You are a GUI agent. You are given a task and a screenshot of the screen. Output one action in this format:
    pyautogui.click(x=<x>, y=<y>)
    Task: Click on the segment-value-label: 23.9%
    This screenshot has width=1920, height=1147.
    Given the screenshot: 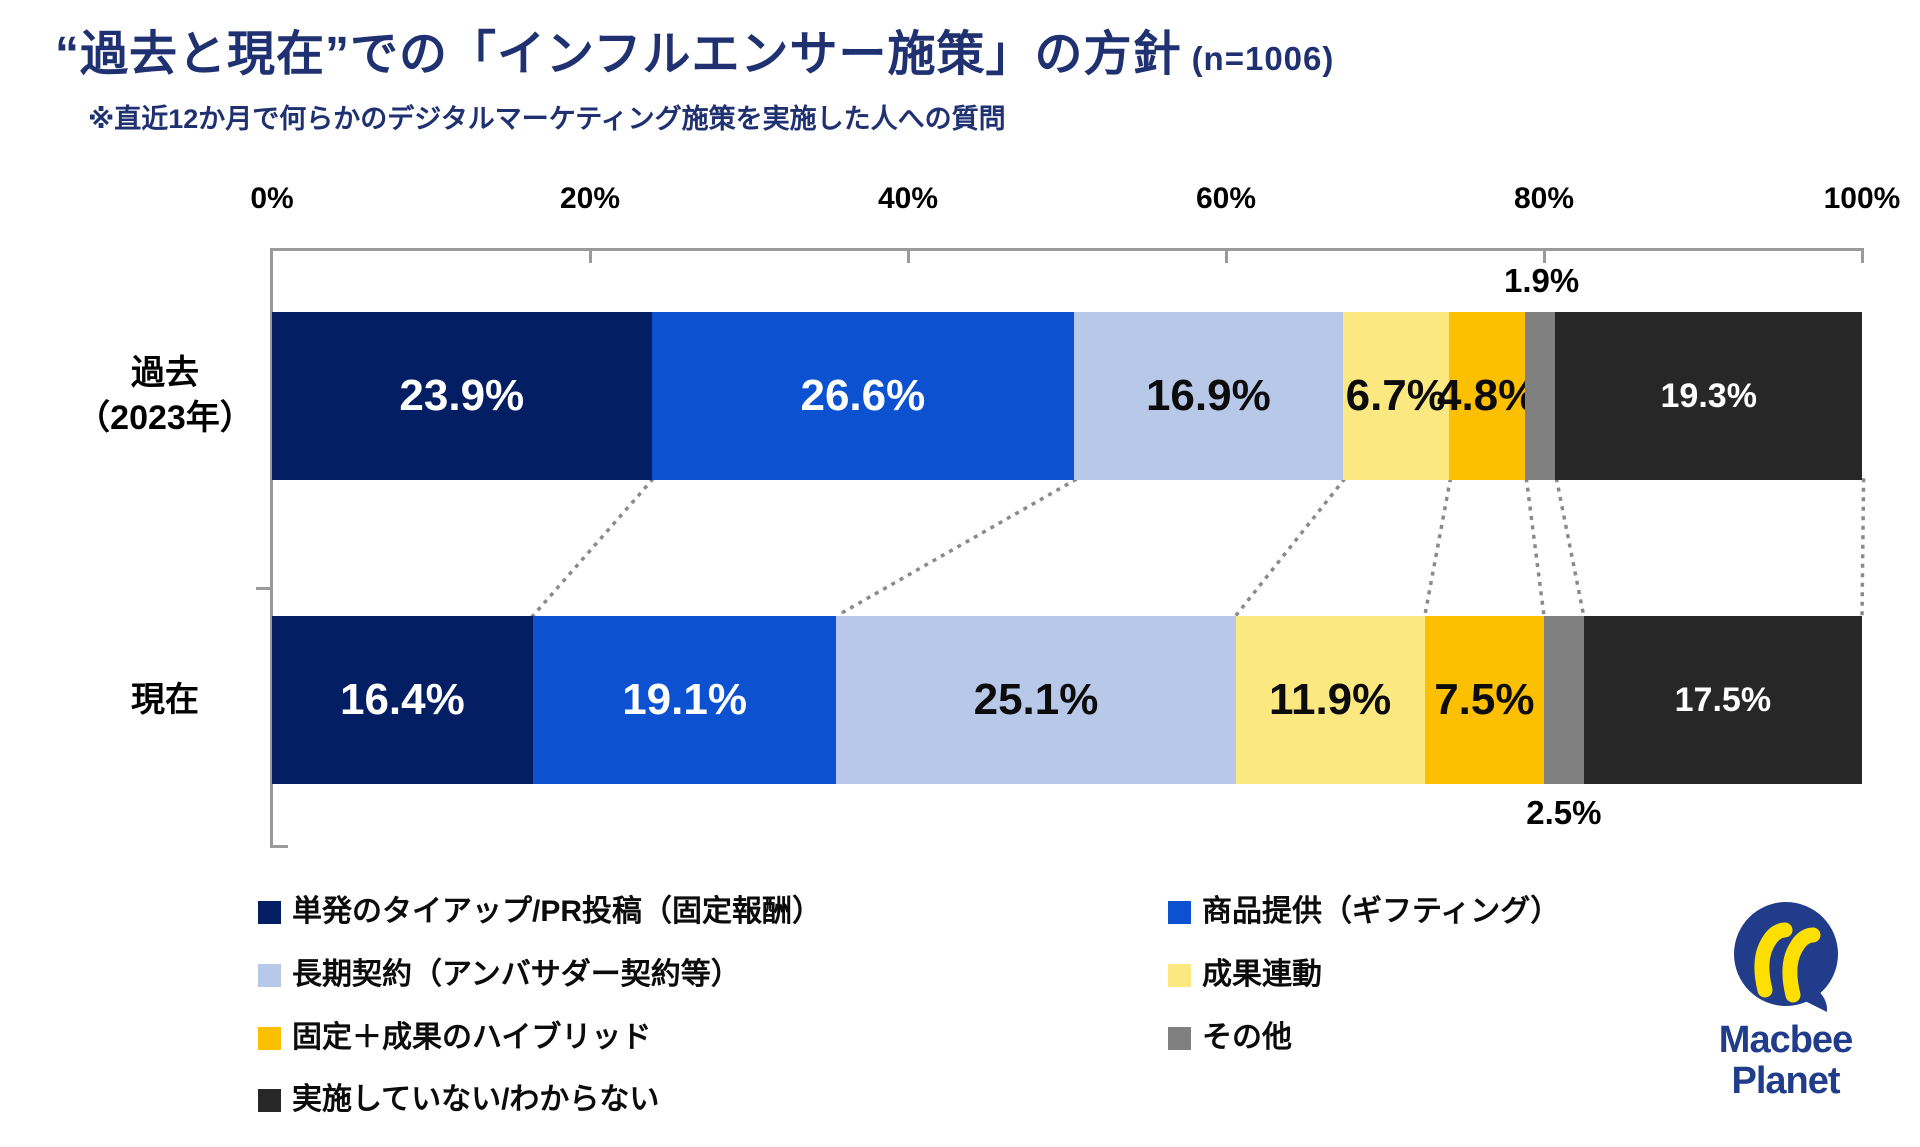 What is the action you would take?
    pyautogui.click(x=462, y=395)
    